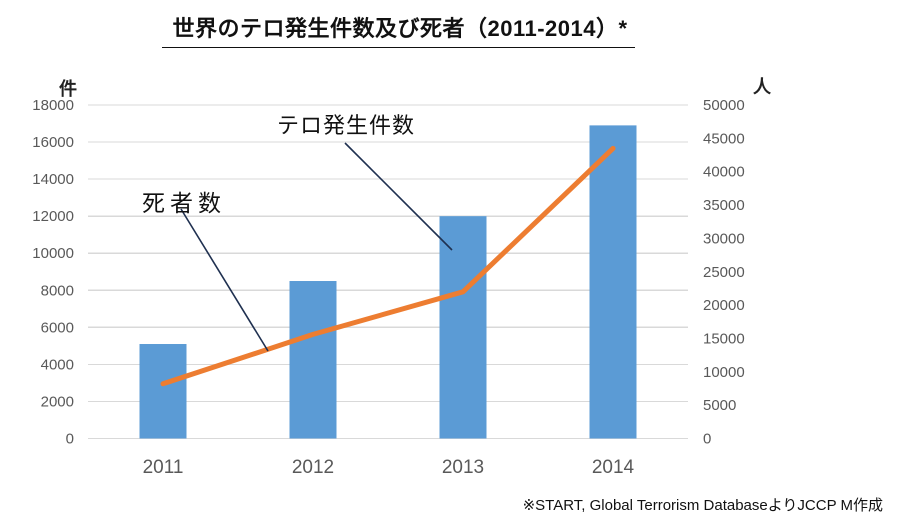 This screenshot has width=900, height=529. I want to click on left-axis-tick-label: 2000, so click(57, 401).